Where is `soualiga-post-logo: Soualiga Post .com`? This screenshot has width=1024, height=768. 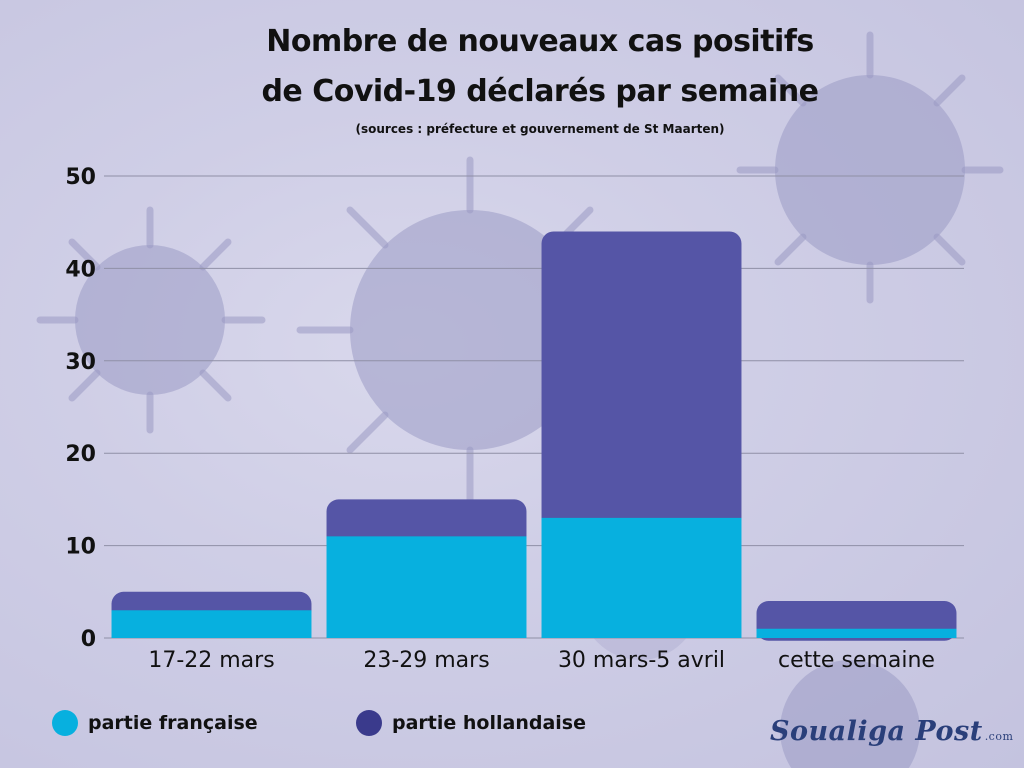 soualiga-post-logo: Soualiga Post .com is located at coordinates (891, 731).